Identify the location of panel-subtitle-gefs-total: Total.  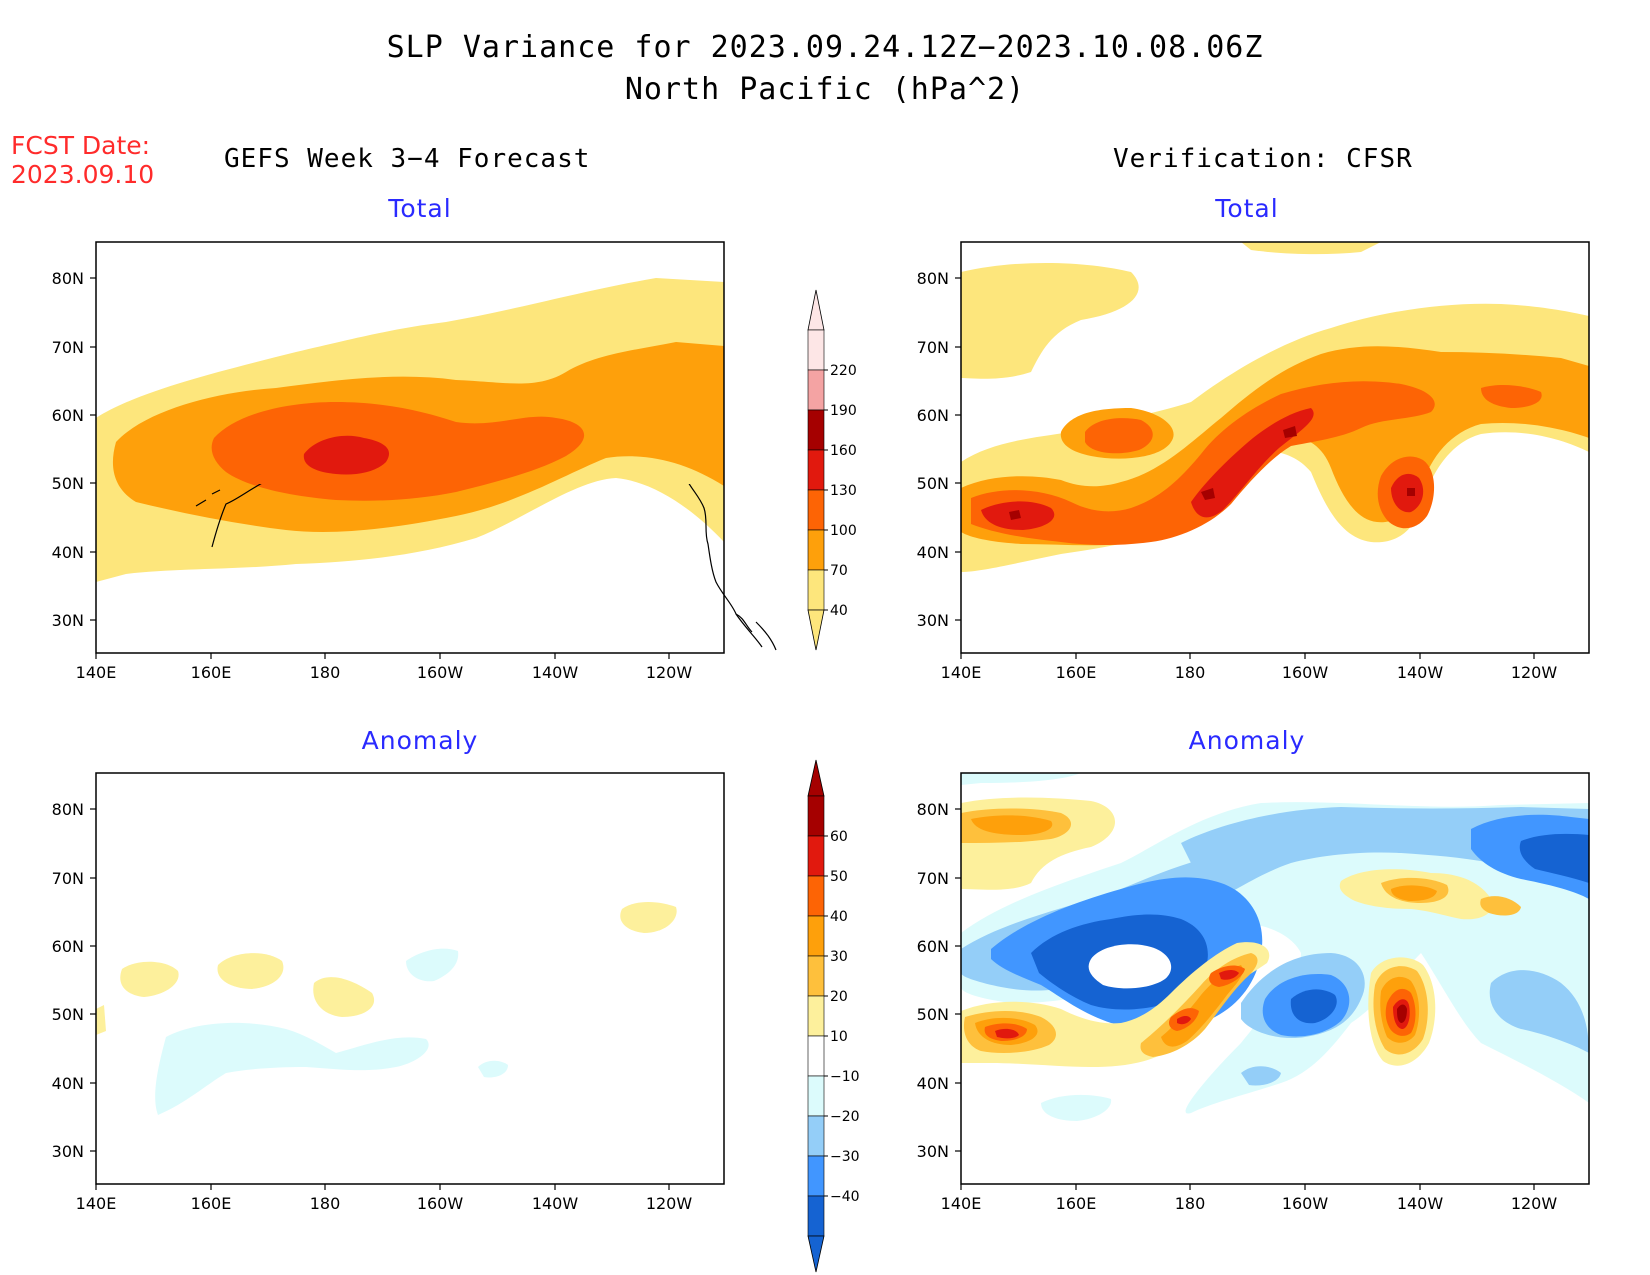
(420, 208).